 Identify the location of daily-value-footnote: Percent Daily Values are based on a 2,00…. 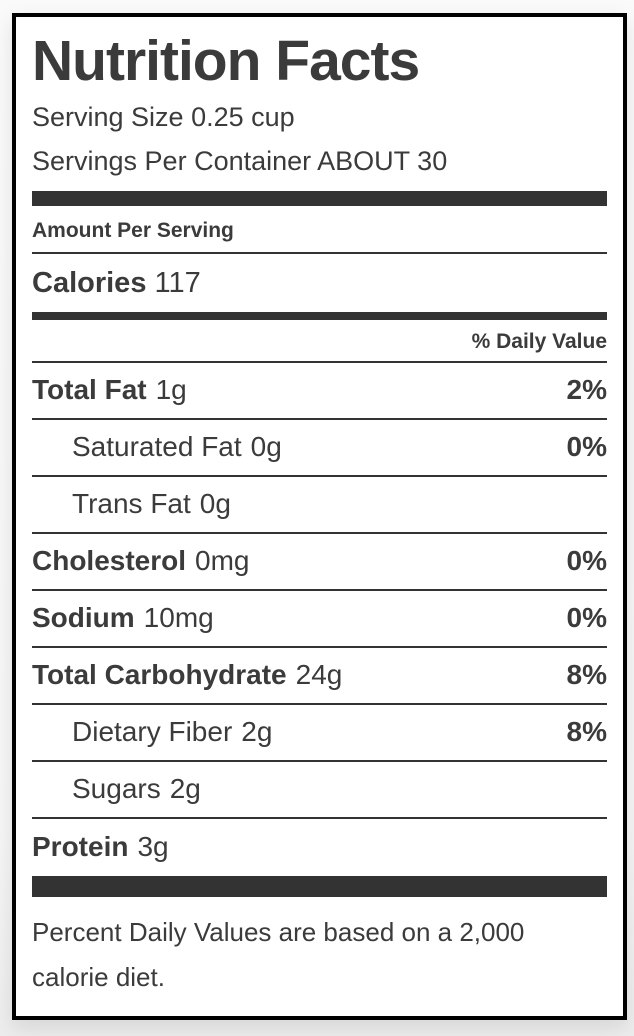
(278, 954).